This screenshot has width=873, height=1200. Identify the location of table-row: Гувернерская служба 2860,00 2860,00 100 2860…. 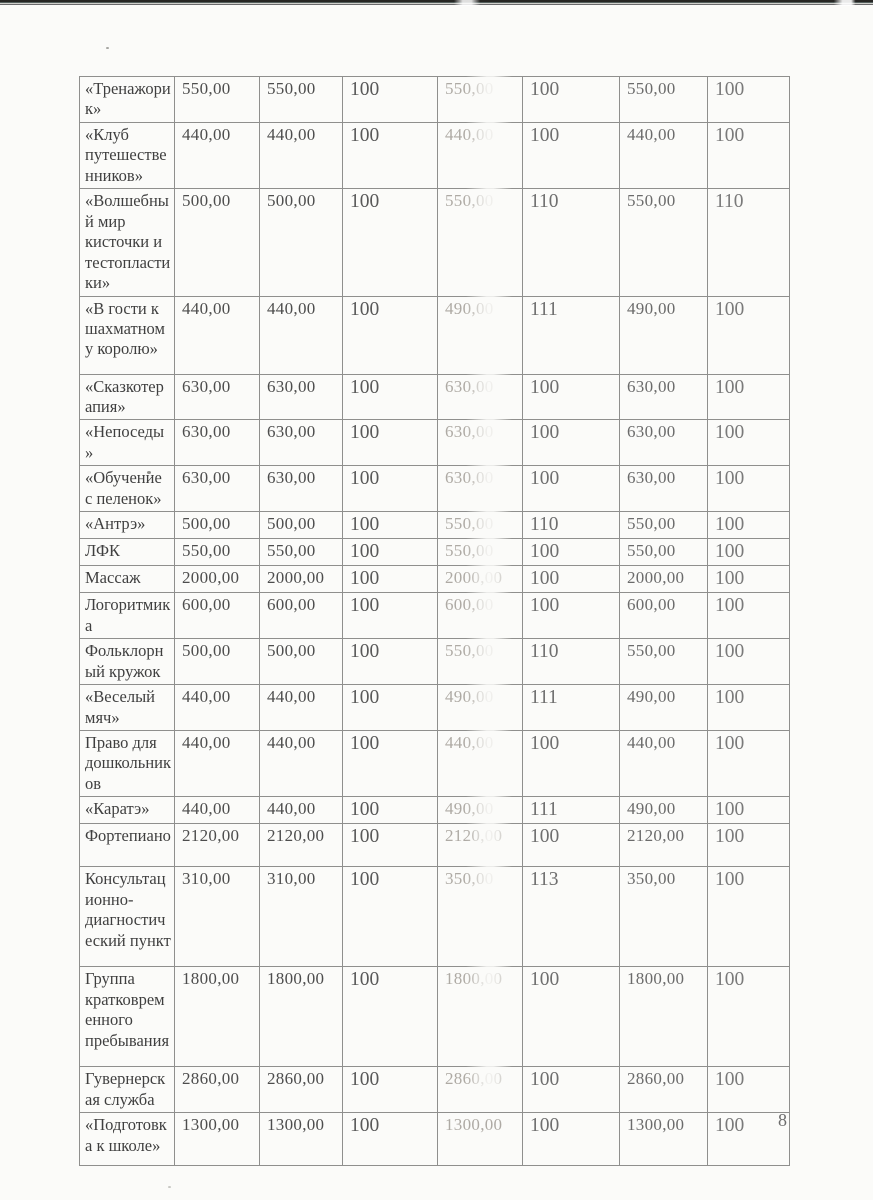
(434, 1090).